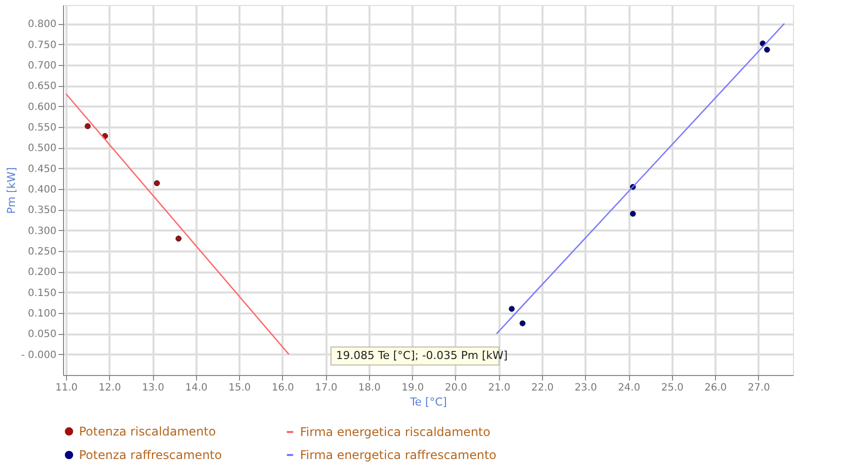  I want to click on y-tick-label: 0.200, so click(42, 272).